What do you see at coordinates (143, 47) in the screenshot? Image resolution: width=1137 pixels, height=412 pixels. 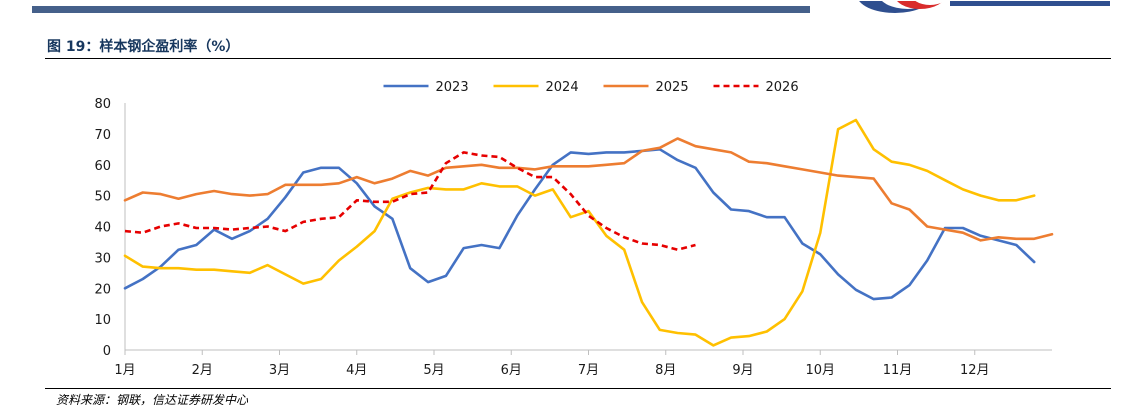 I see `figure-title: 图 19：样本钢企盈利率（%）` at bounding box center [143, 47].